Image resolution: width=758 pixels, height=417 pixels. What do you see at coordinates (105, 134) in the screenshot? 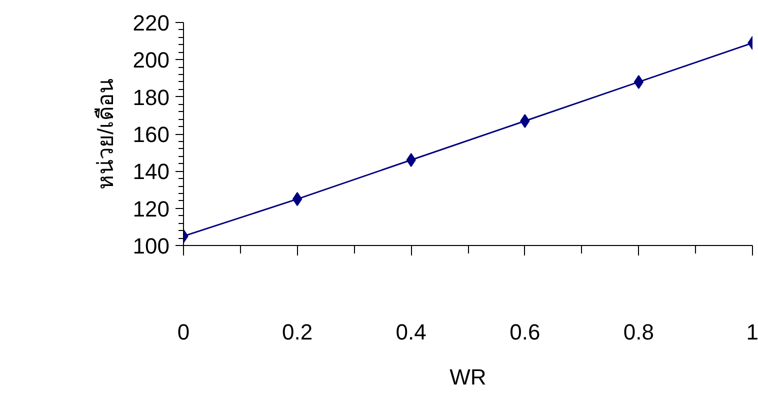
I see `y-axis-title: หน่วย/เดือน` at bounding box center [105, 134].